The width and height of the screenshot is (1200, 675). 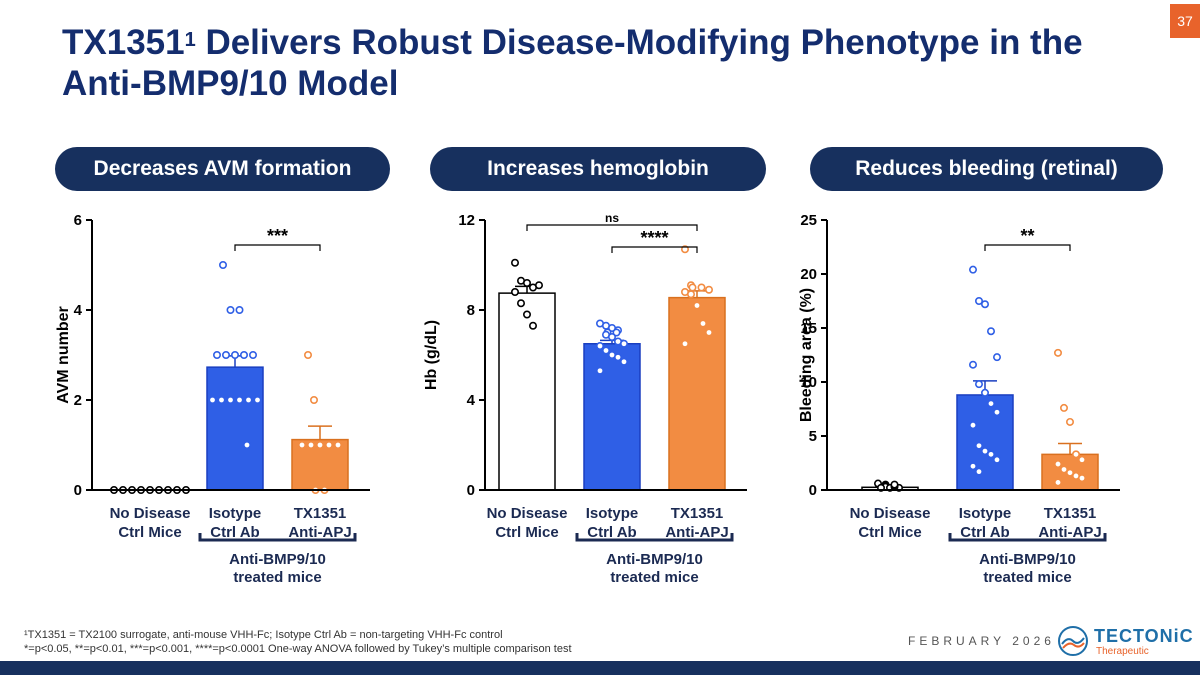 What do you see at coordinates (981, 641) in the screenshot?
I see `date-label: FEBRUARY 2026` at bounding box center [981, 641].